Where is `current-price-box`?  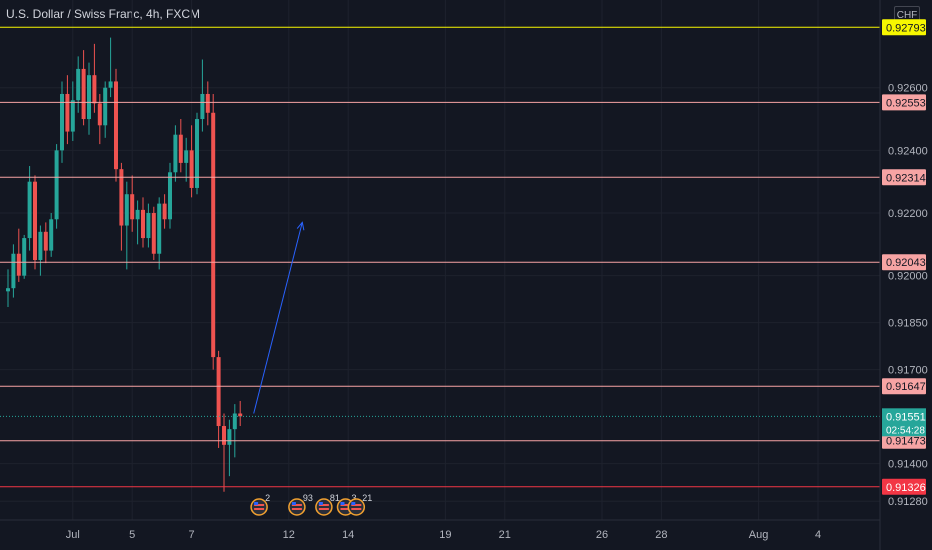
current-price-box is located at coordinates (904, 422).